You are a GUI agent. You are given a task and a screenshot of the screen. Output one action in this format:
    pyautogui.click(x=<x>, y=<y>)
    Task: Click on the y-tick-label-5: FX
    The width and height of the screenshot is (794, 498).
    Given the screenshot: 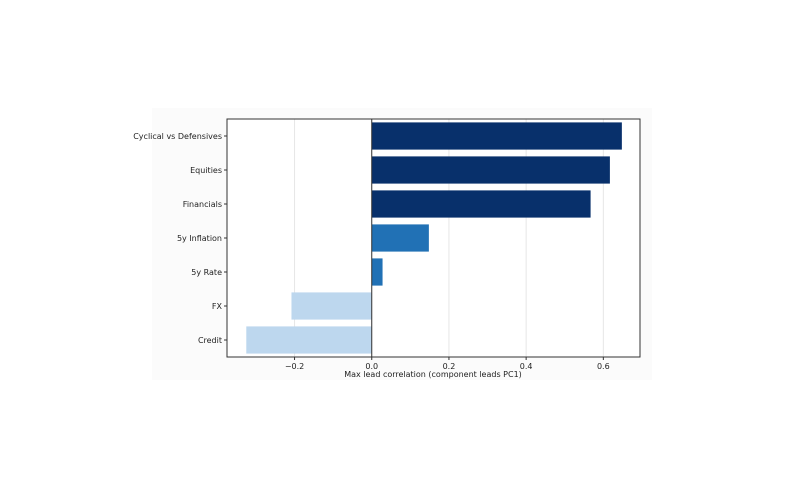 What is the action you would take?
    pyautogui.click(x=217, y=306)
    